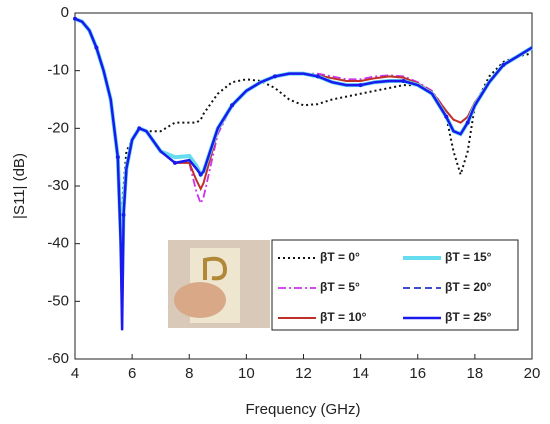 The height and width of the screenshot is (424, 550). What do you see at coordinates (215, 268) in the screenshot?
I see `photo-antenna` at bounding box center [215, 268].